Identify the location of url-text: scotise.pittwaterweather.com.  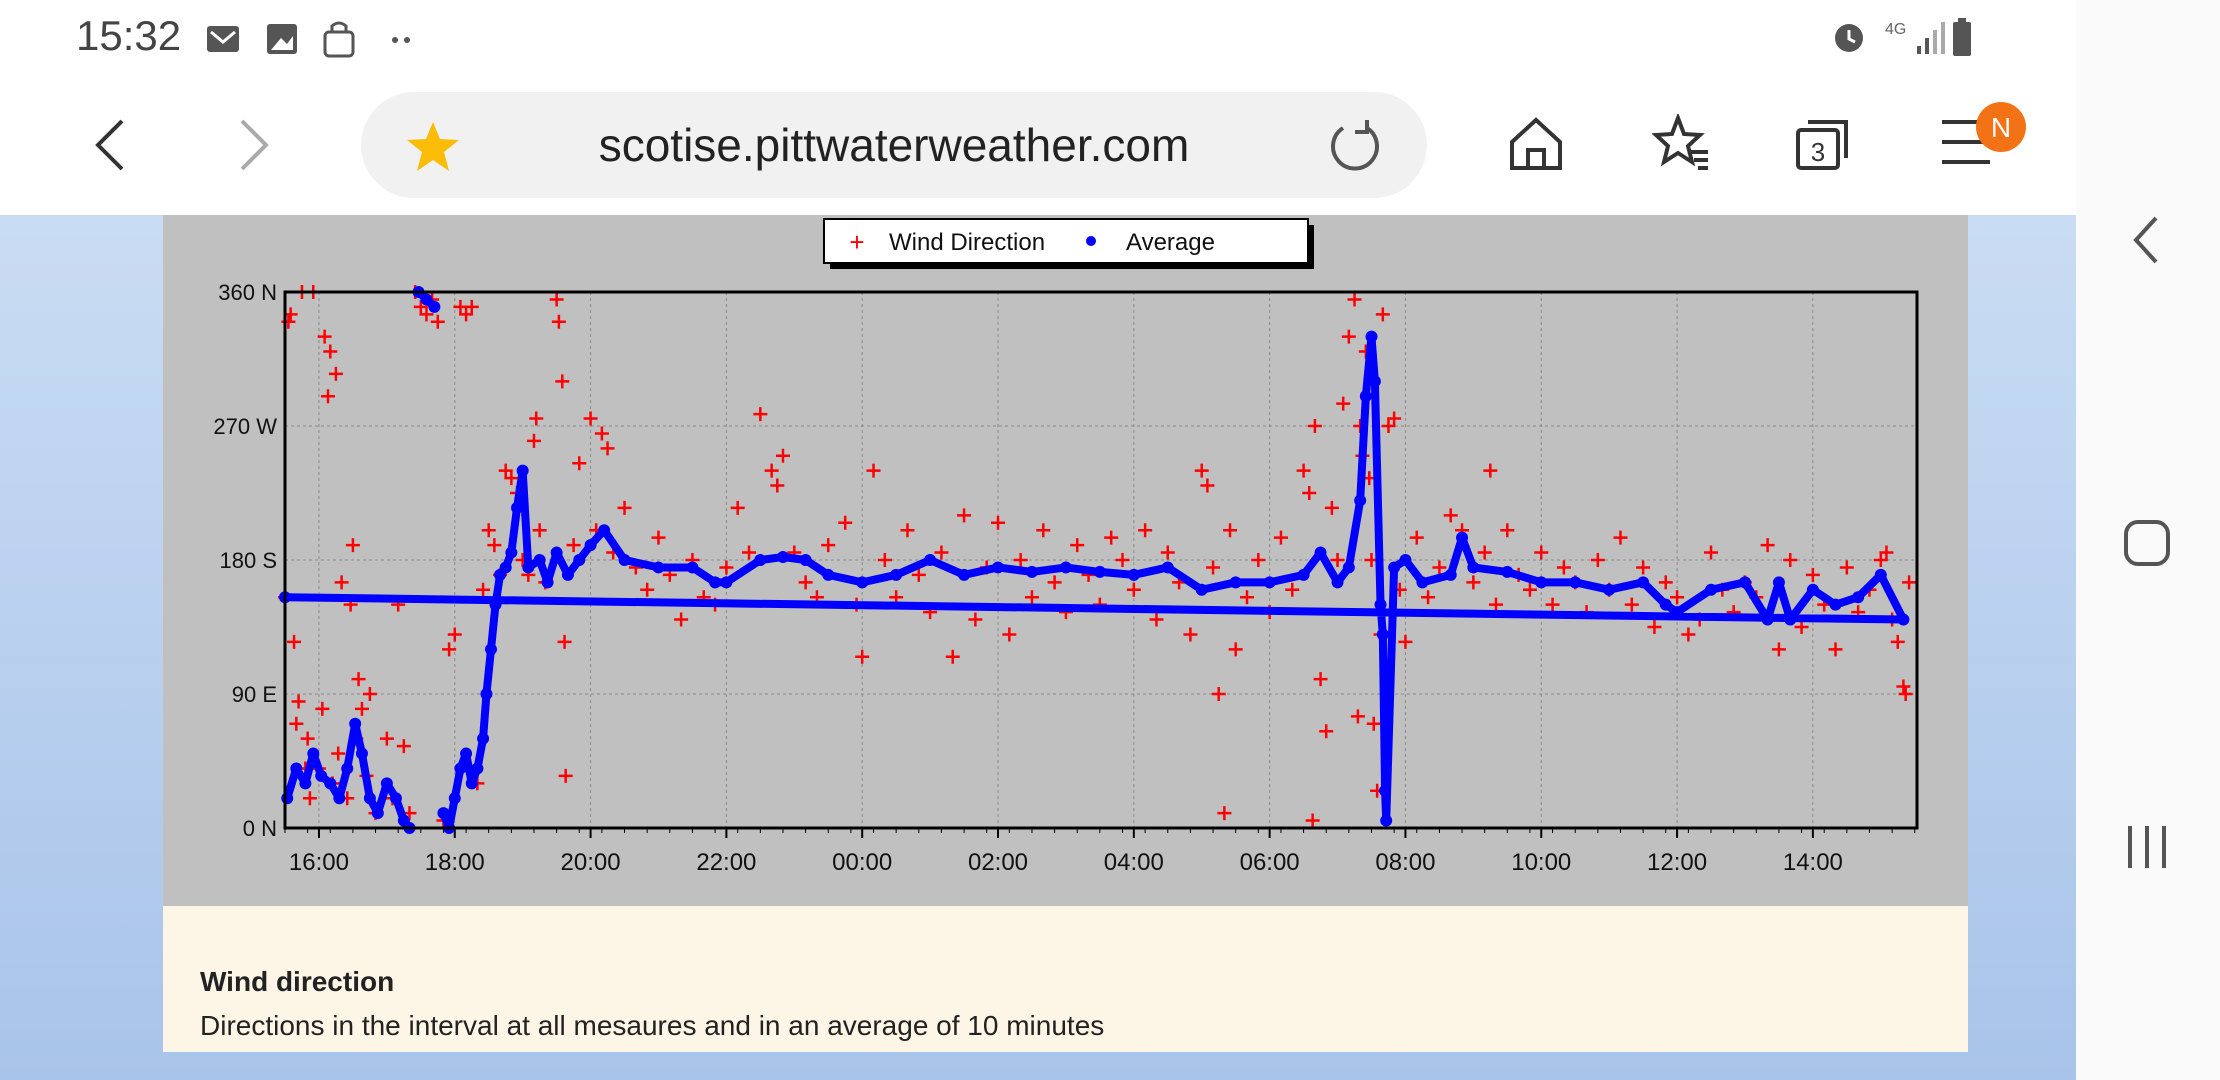
(894, 145).